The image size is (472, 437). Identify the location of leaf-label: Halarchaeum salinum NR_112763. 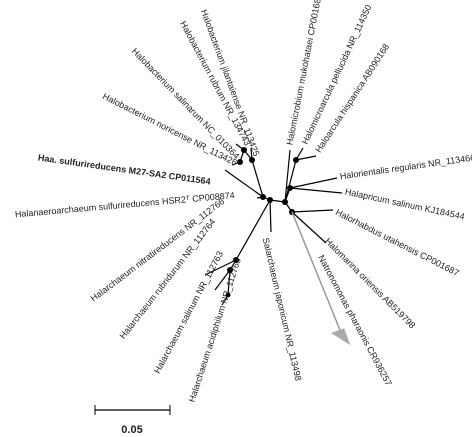
(188, 312).